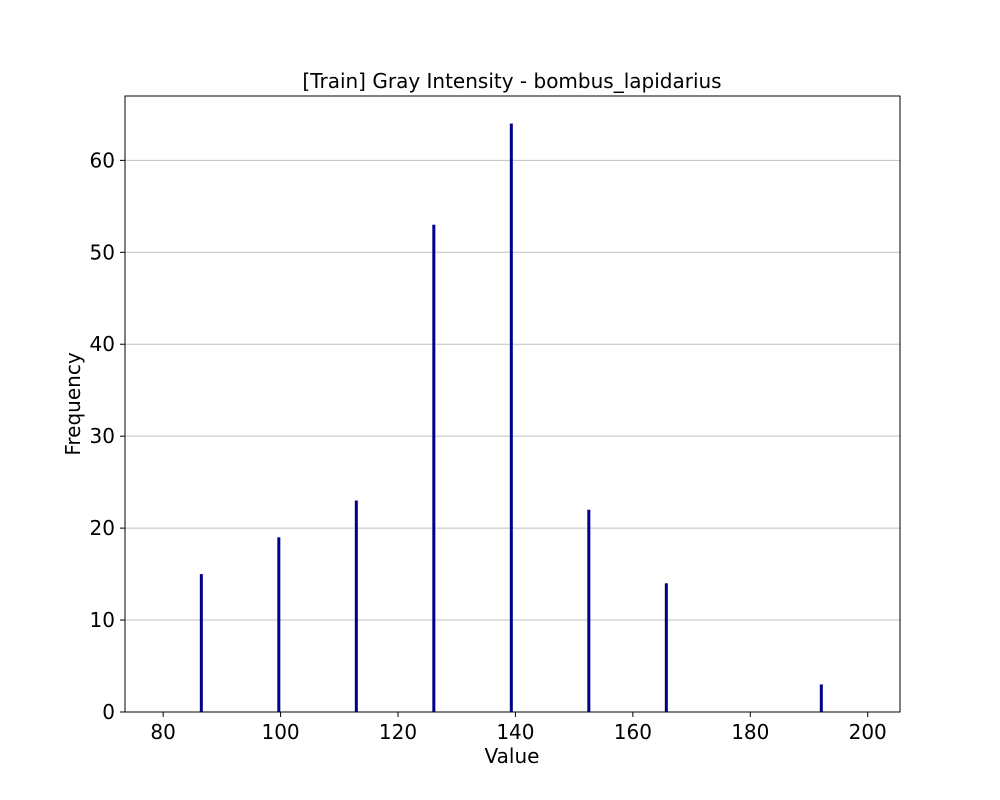  What do you see at coordinates (102, 252) in the screenshot?
I see `y-tick-label: 50` at bounding box center [102, 252].